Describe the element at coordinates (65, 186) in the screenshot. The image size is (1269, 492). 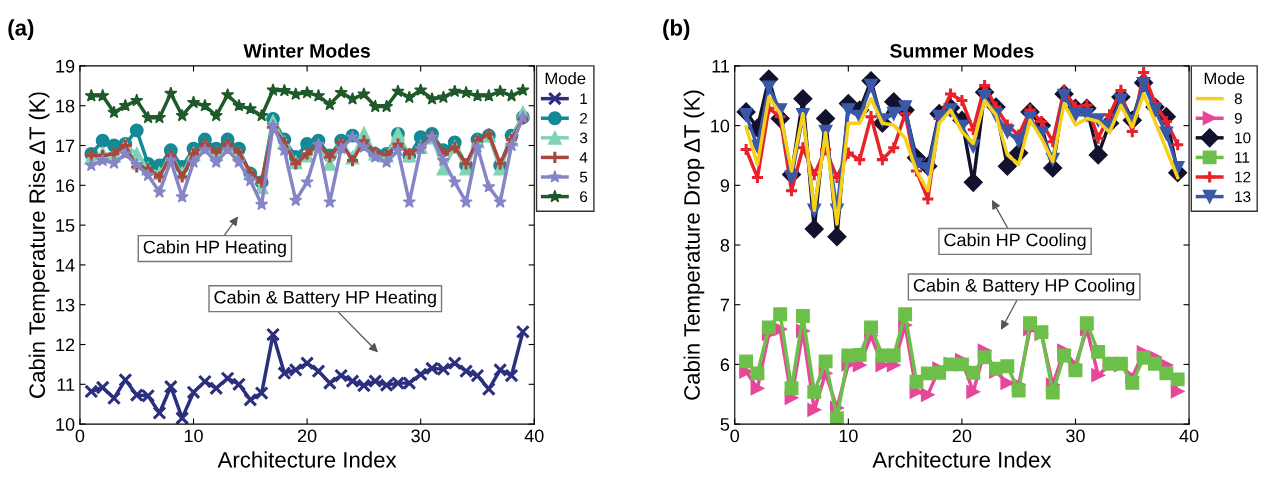
I see `y-tick-label: 16` at that location.